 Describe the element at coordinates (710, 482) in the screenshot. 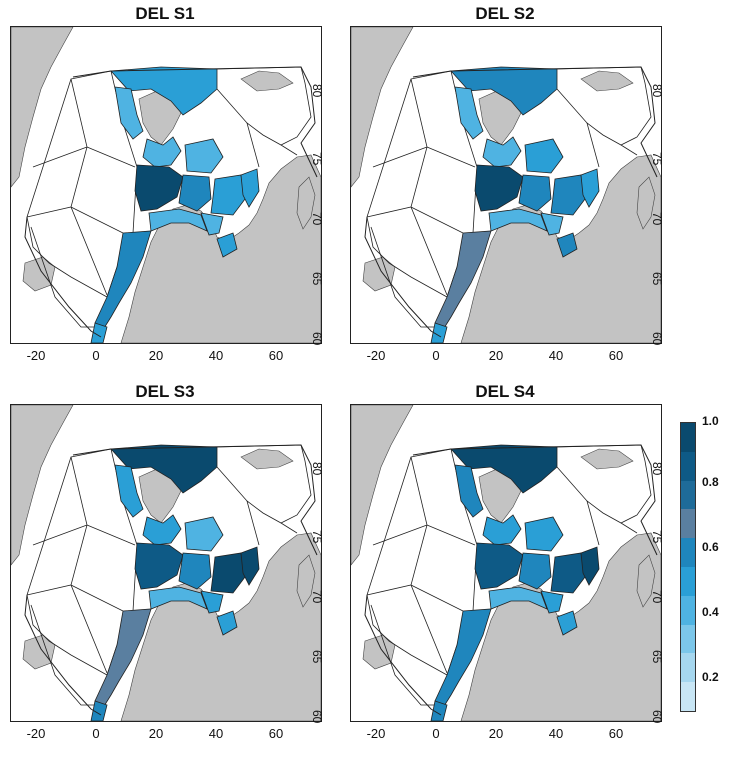

I see `legend-label: 0.8` at that location.